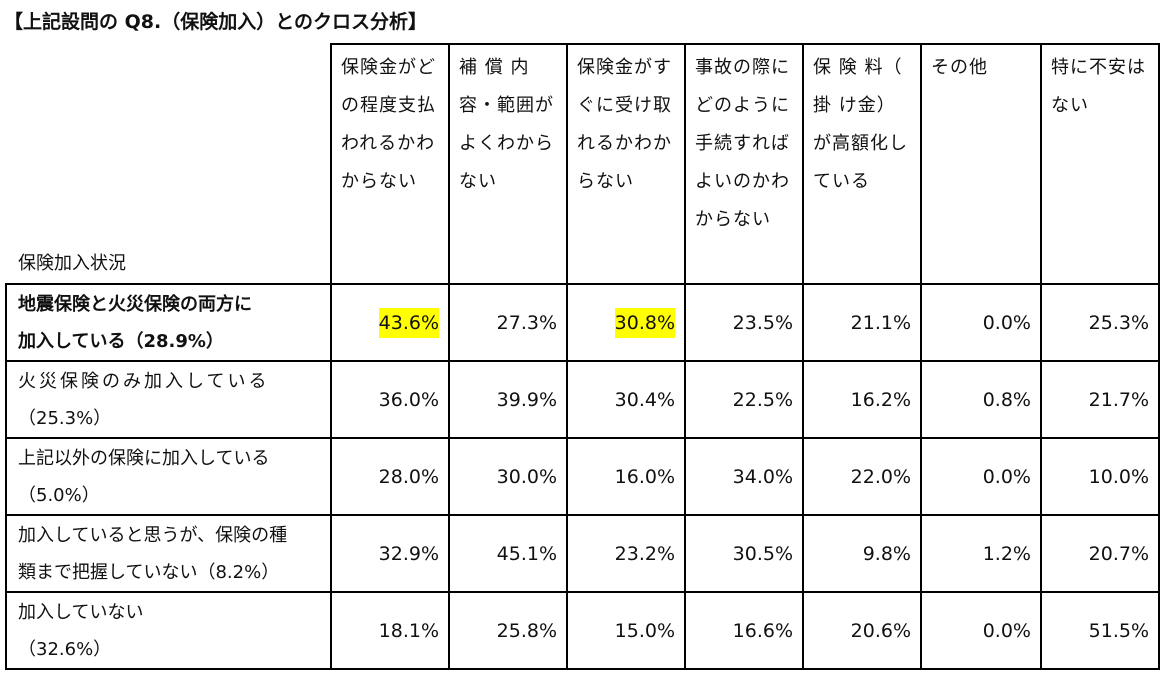 The image size is (1165, 675). Describe the element at coordinates (1100, 553) in the screenshot. I see `table-cell: 20.7%` at that location.